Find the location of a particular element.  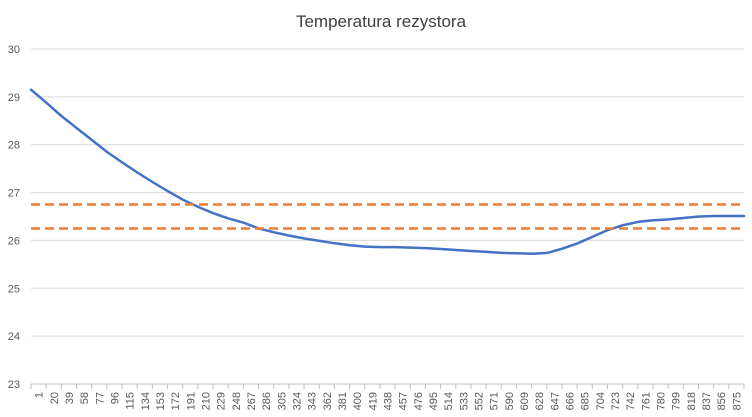

x-tick-label: 476 is located at coordinates (419, 401).